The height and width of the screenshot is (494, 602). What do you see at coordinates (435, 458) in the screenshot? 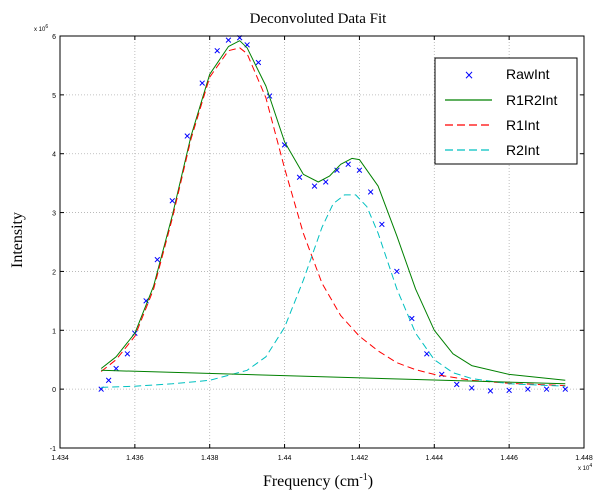
I see `x-tick-label: 1.444` at bounding box center [435, 458].